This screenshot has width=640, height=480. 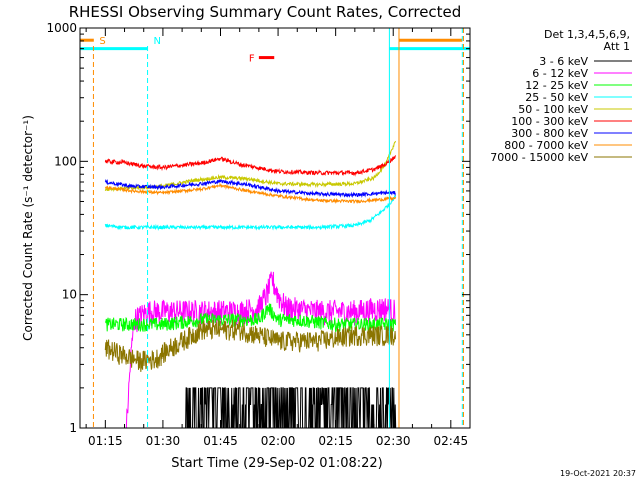 What do you see at coordinates (560, 73) in the screenshot?
I see `legend-label: 6 - 12 keV` at bounding box center [560, 73].